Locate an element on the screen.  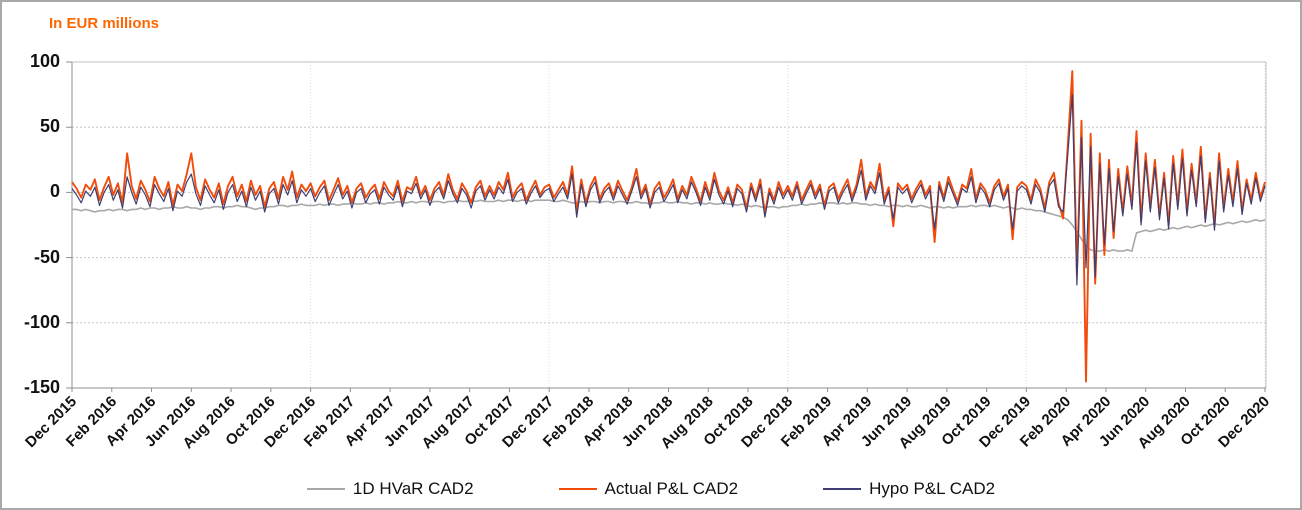
y-axis-label: -100 is located at coordinates (41, 321).